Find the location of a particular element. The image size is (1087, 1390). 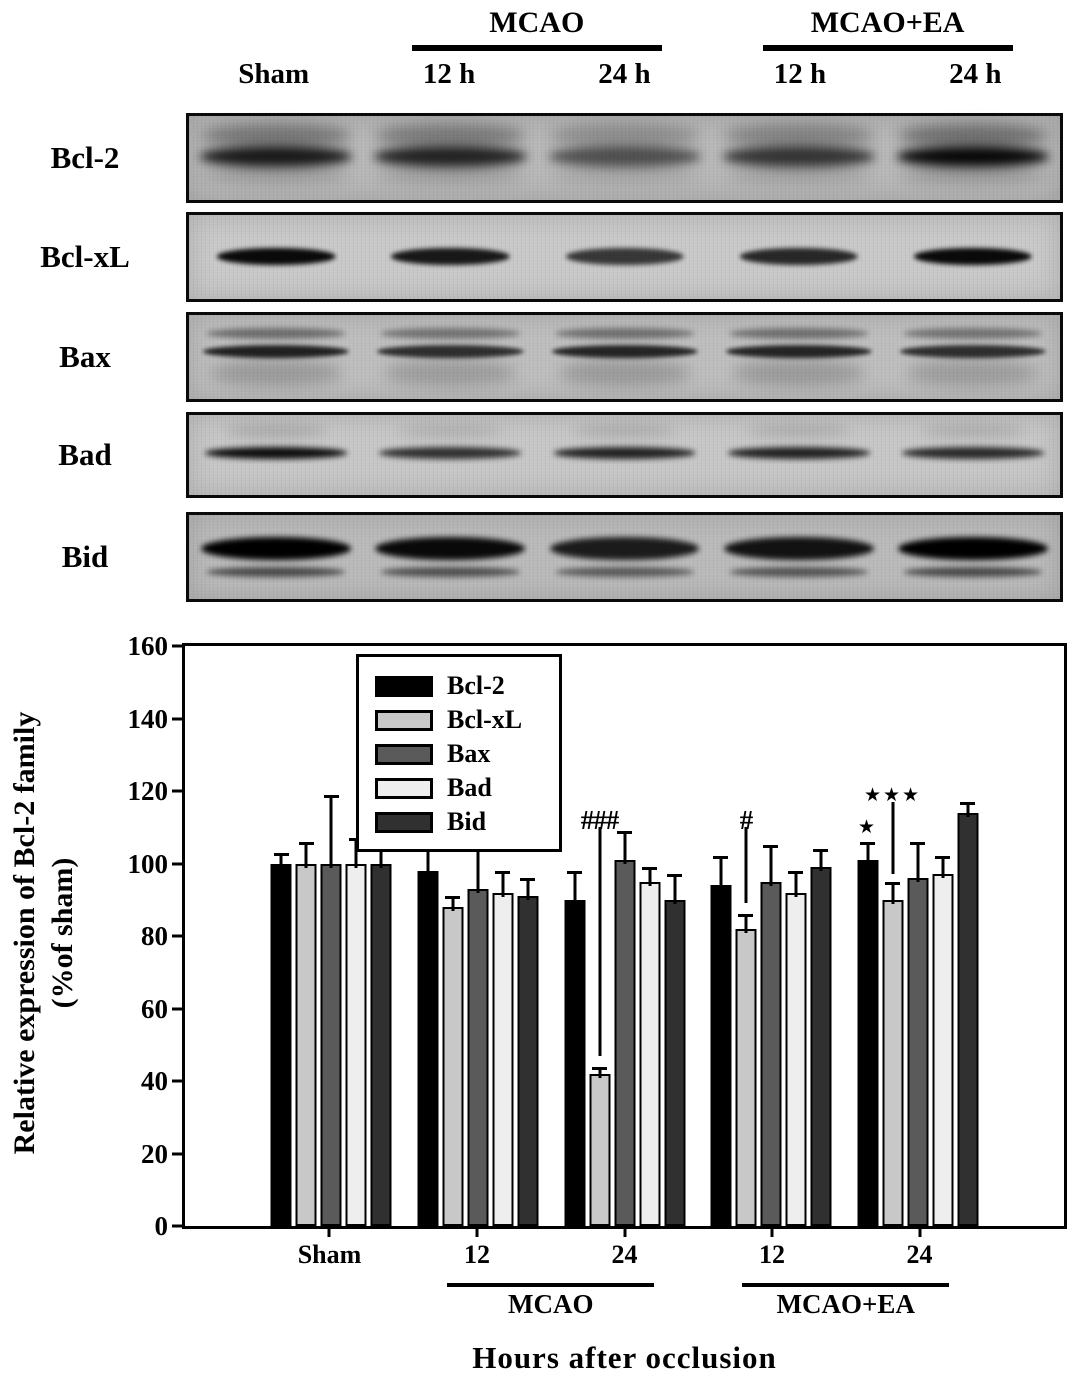

legend-item-bid: Bid is located at coordinates (461, 822).